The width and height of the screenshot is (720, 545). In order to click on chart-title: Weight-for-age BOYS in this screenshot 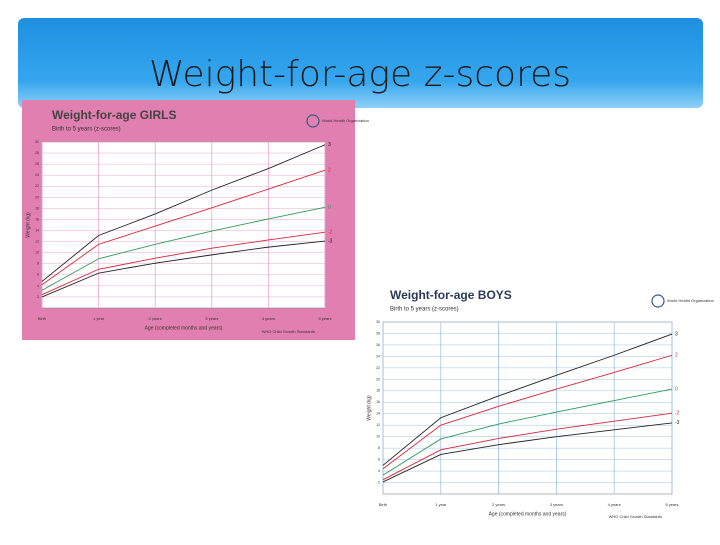, I will do `click(451, 295)`.